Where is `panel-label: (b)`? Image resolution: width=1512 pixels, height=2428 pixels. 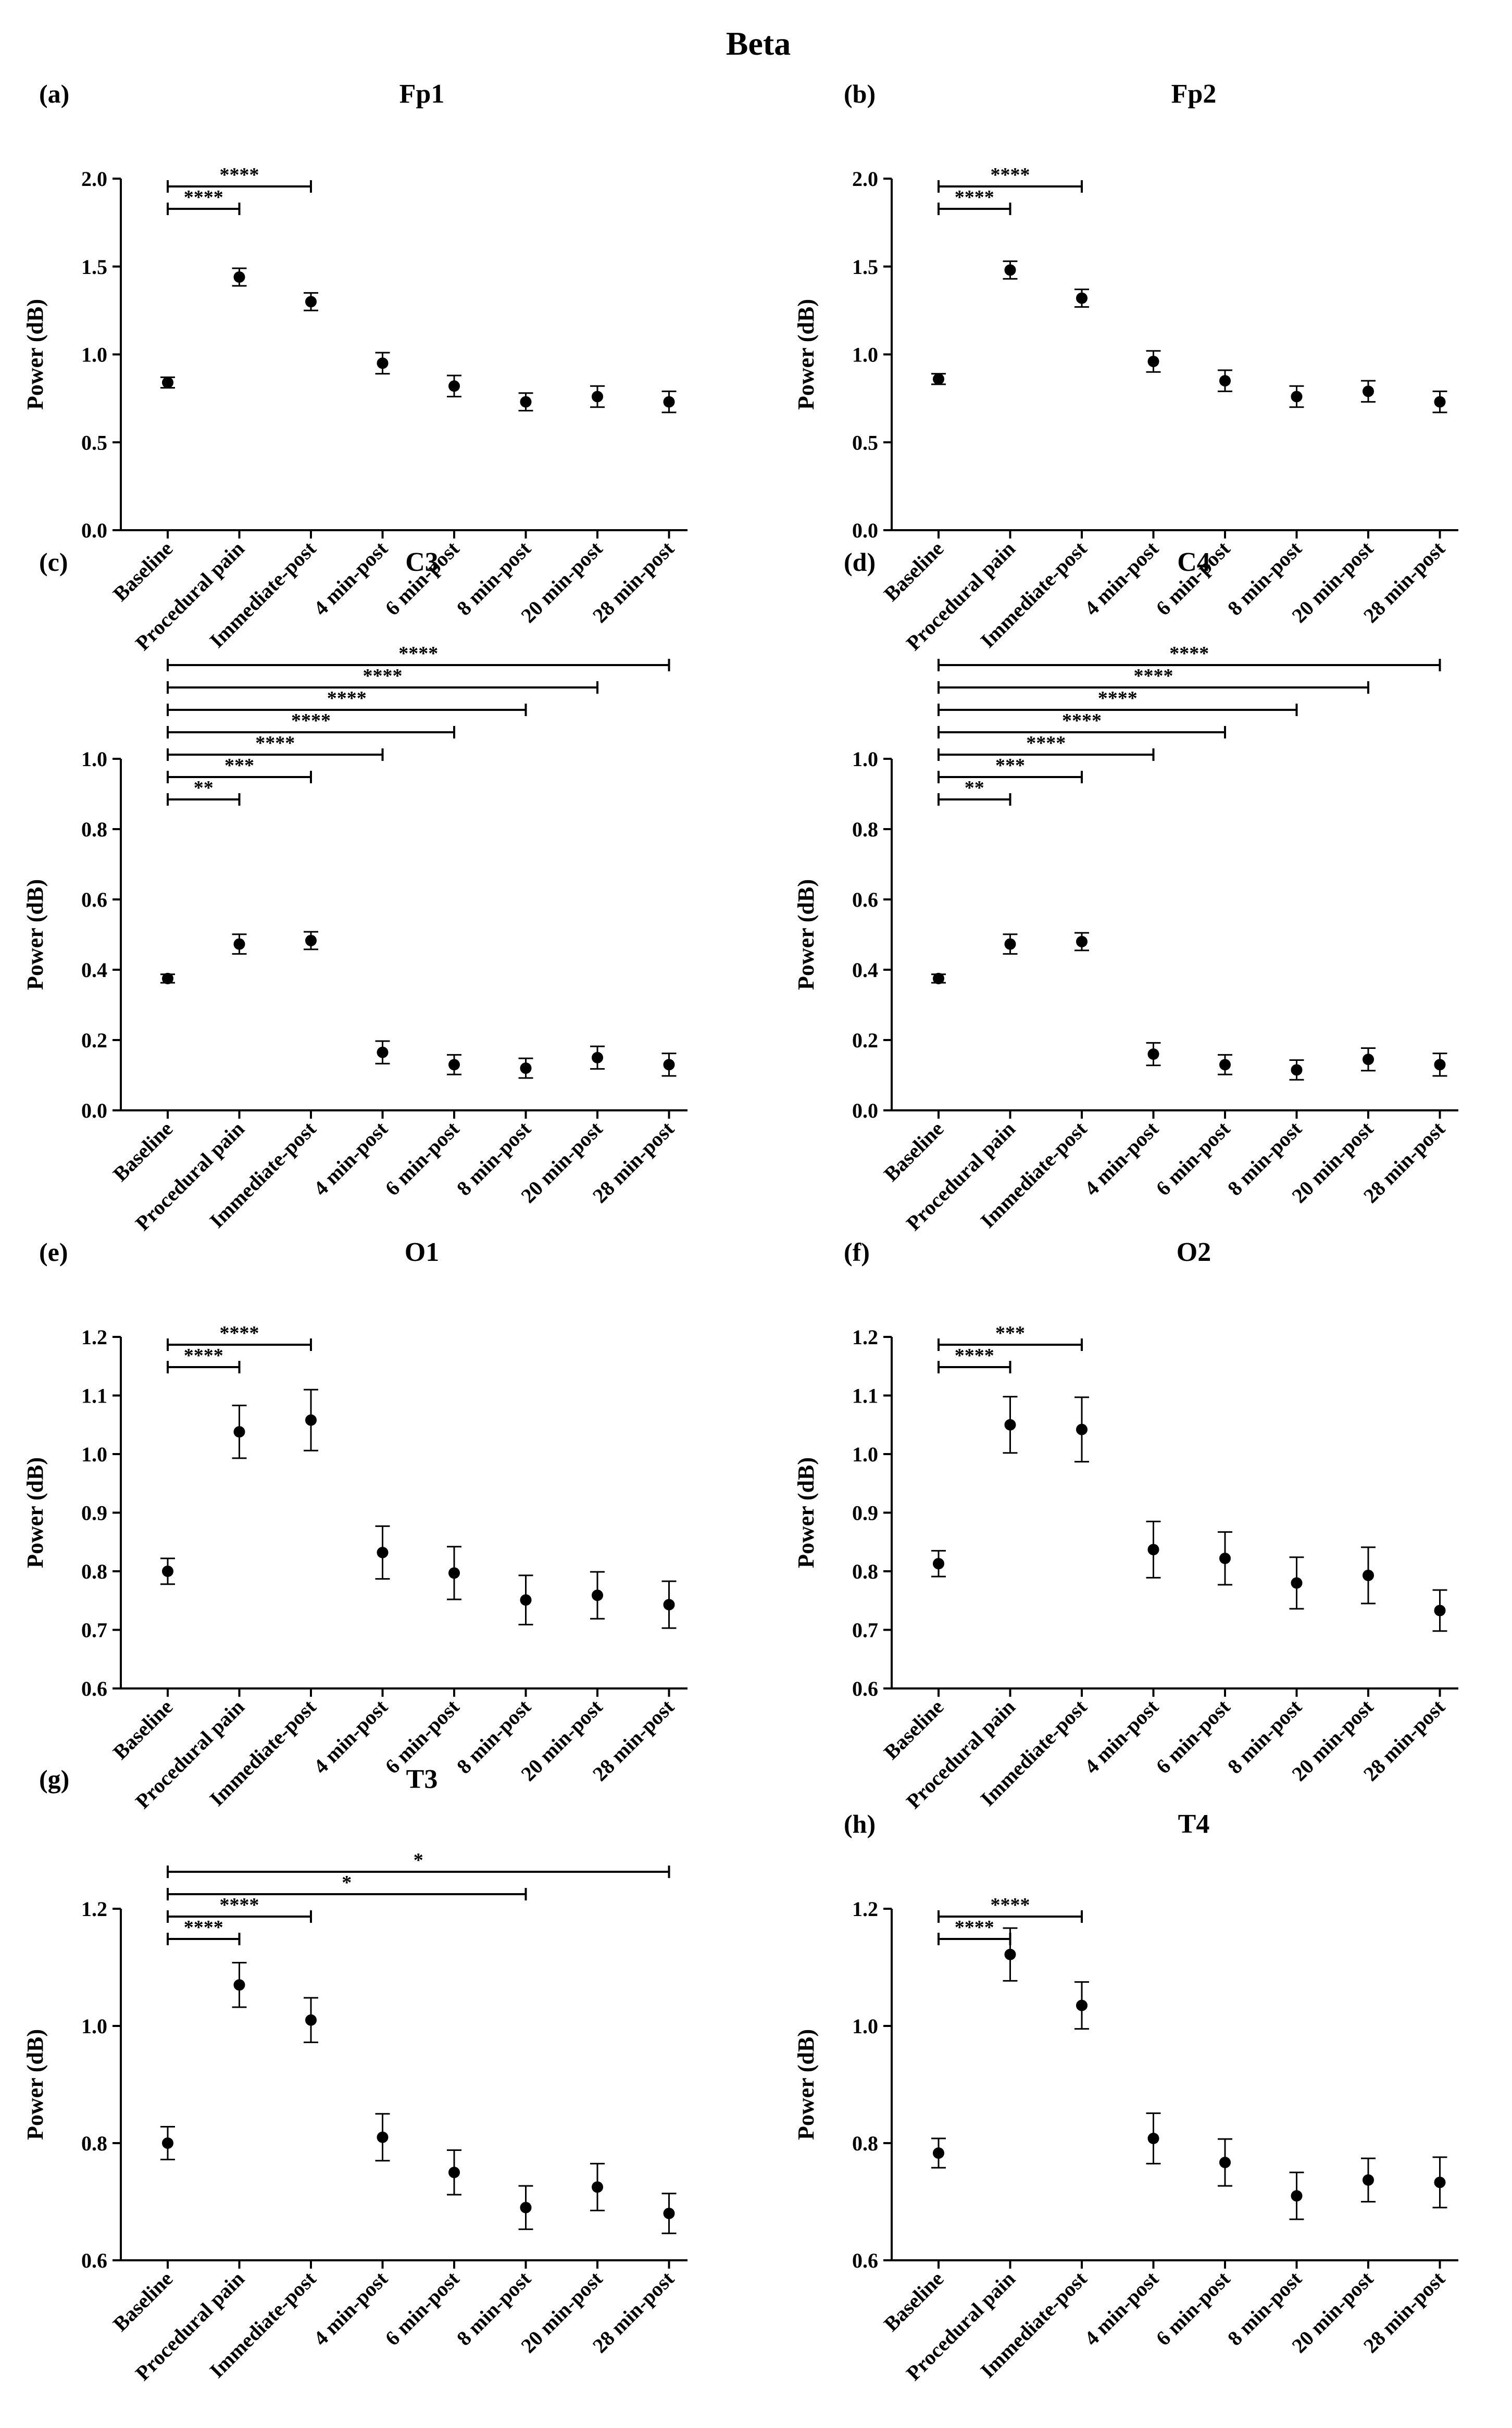 panel-label: (b) is located at coordinates (860, 93).